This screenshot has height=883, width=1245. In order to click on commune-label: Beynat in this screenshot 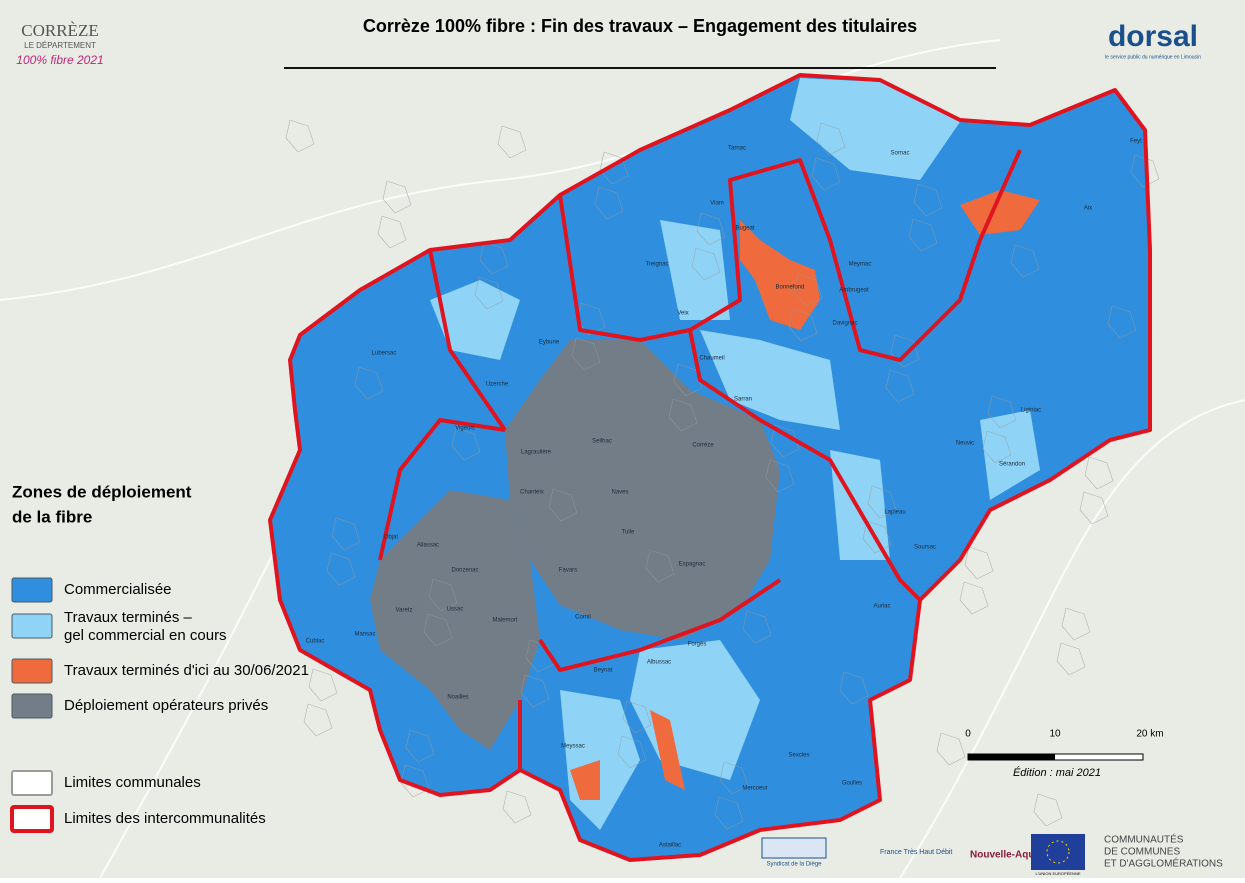, I will do `click(603, 671)`.